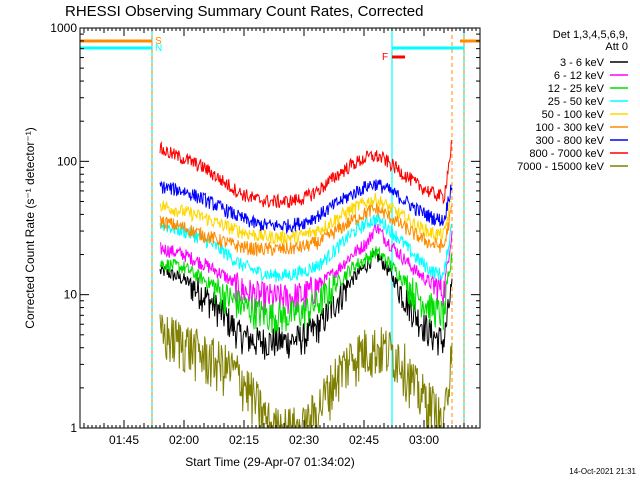  I want to click on x-tick-label: 03:00, so click(424, 440).